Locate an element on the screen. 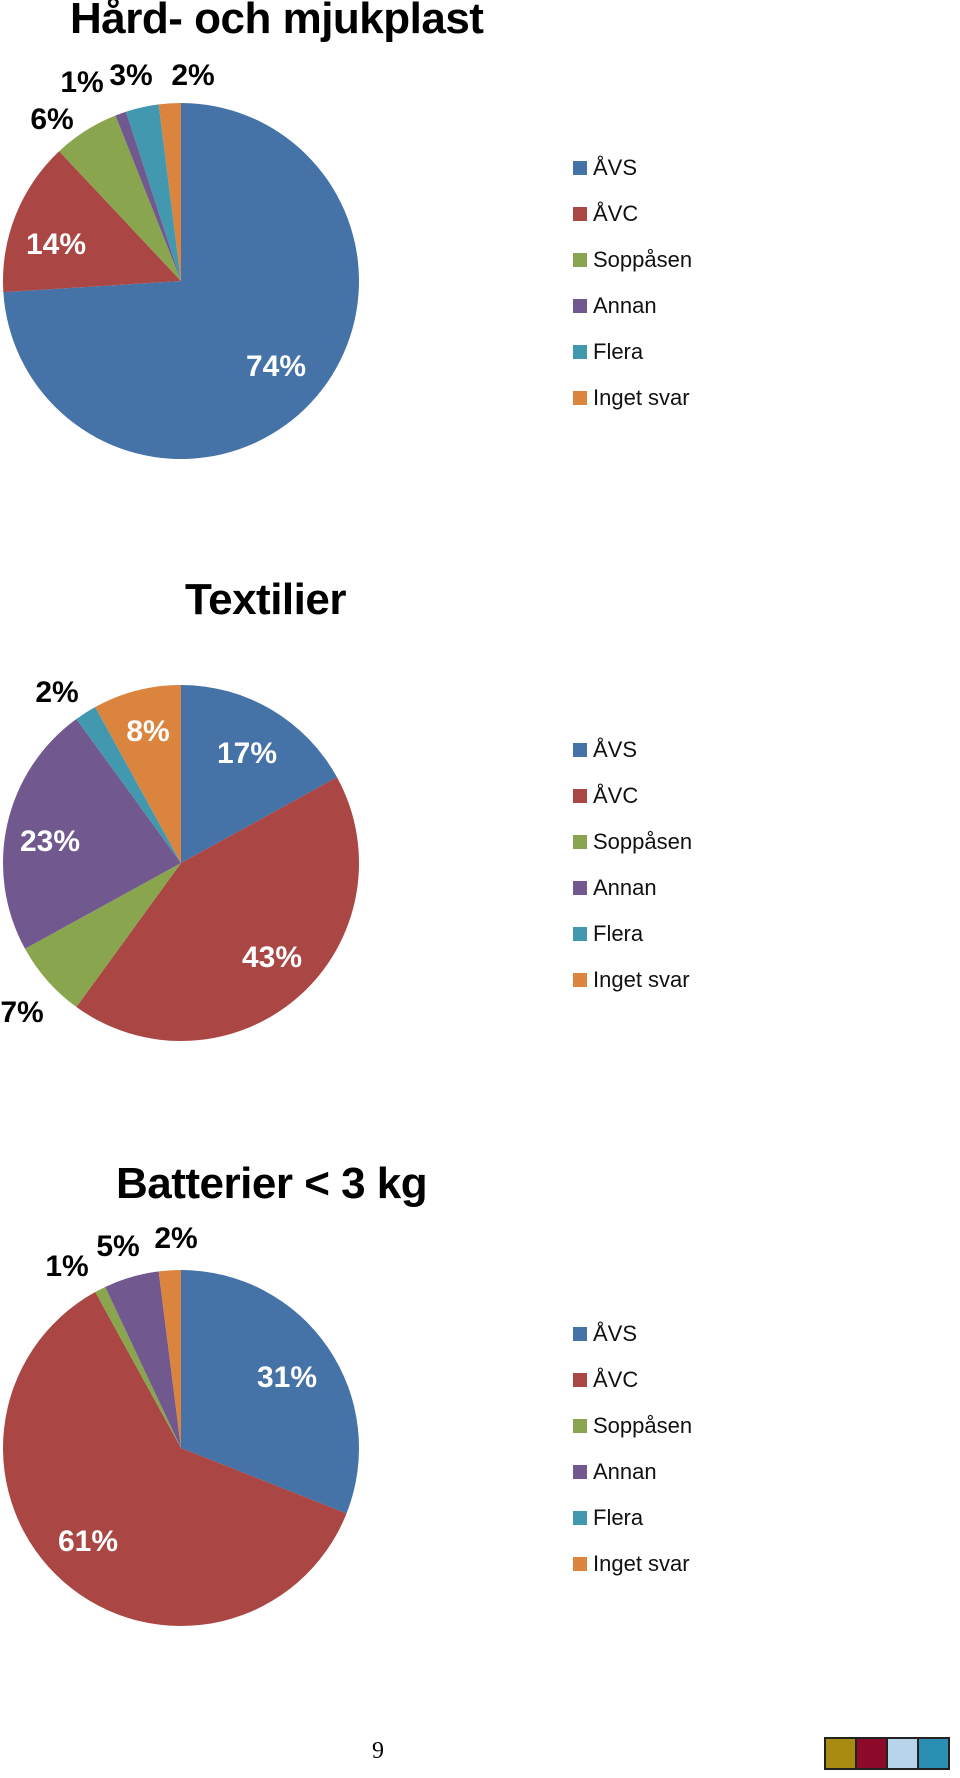 The height and width of the screenshot is (1778, 960). pie-chart: 74% 14% 6% 1% 3% 2% is located at coordinates (180, 259).